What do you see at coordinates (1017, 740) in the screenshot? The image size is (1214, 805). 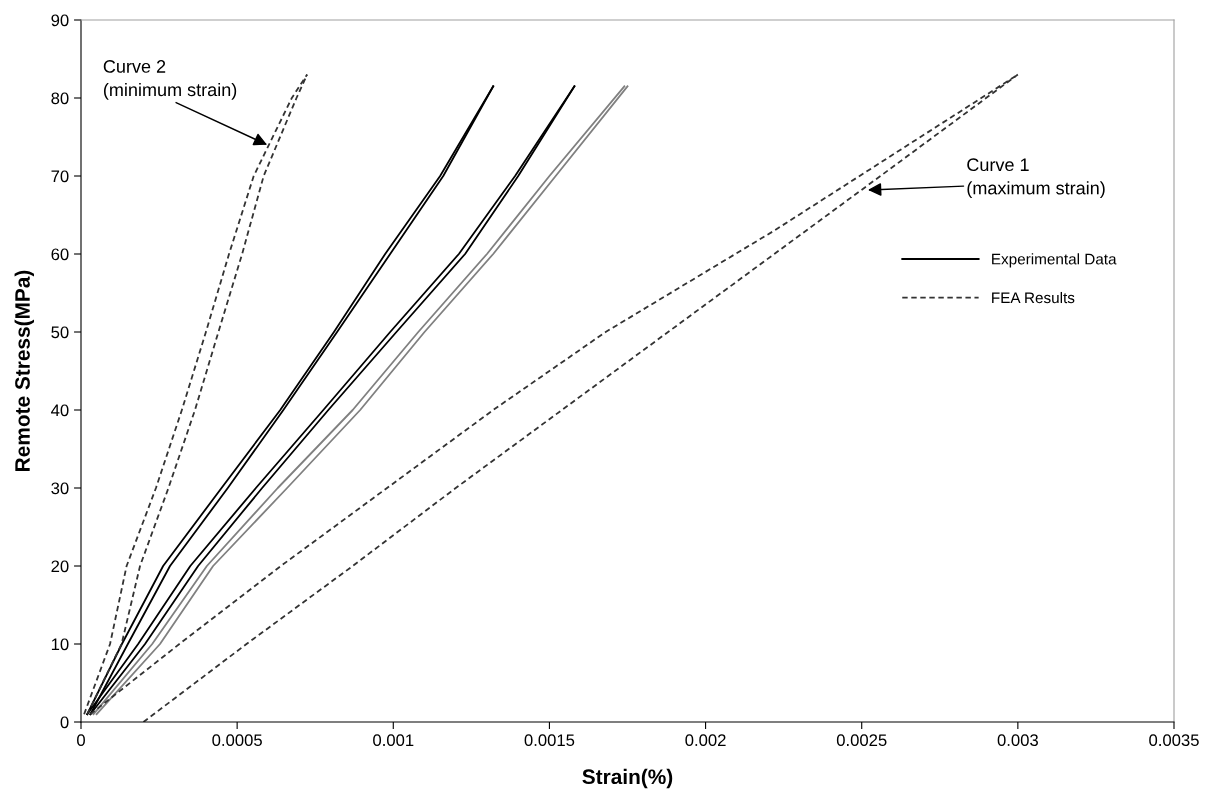 I see `x-tick-label: 0.003` at bounding box center [1017, 740].